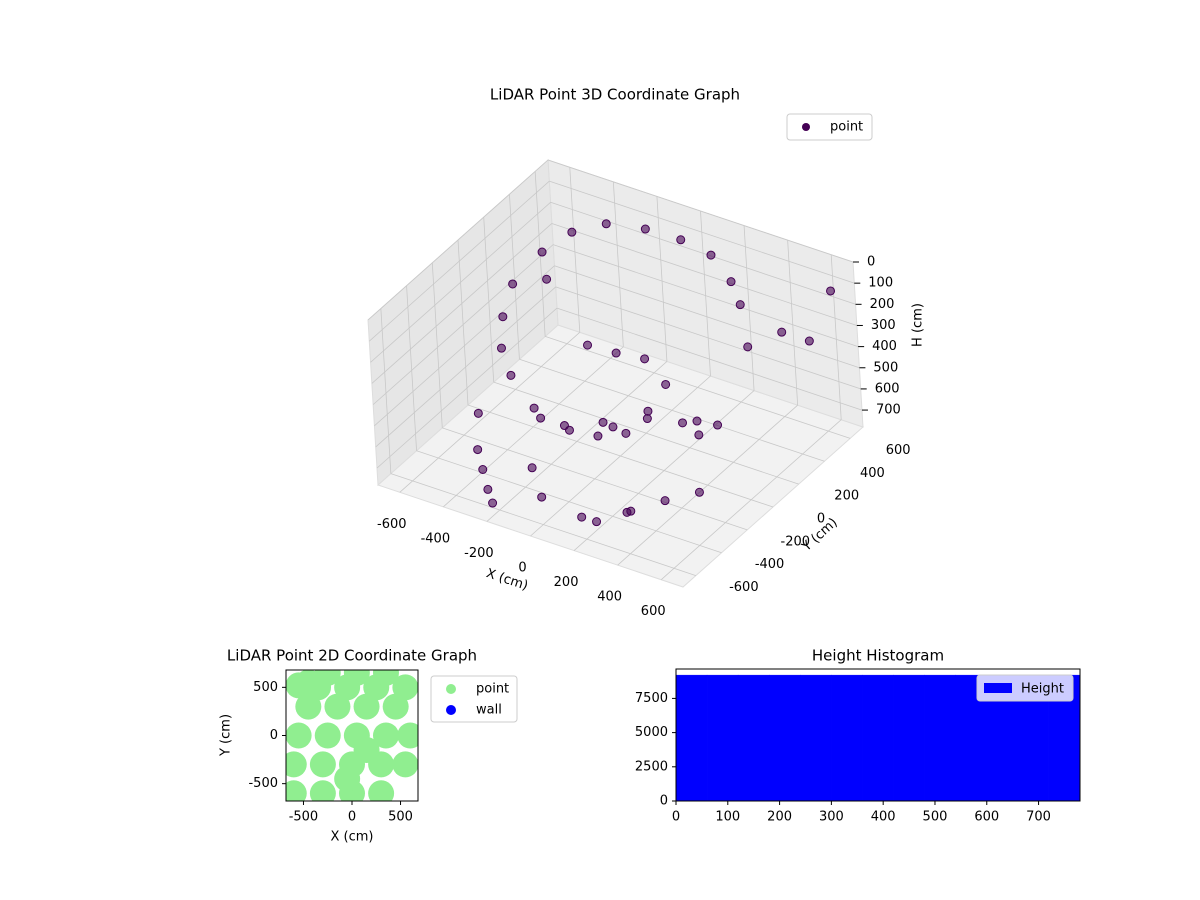  What do you see at coordinates (770, 564) in the screenshot?
I see `y-tick-label: -400` at bounding box center [770, 564].